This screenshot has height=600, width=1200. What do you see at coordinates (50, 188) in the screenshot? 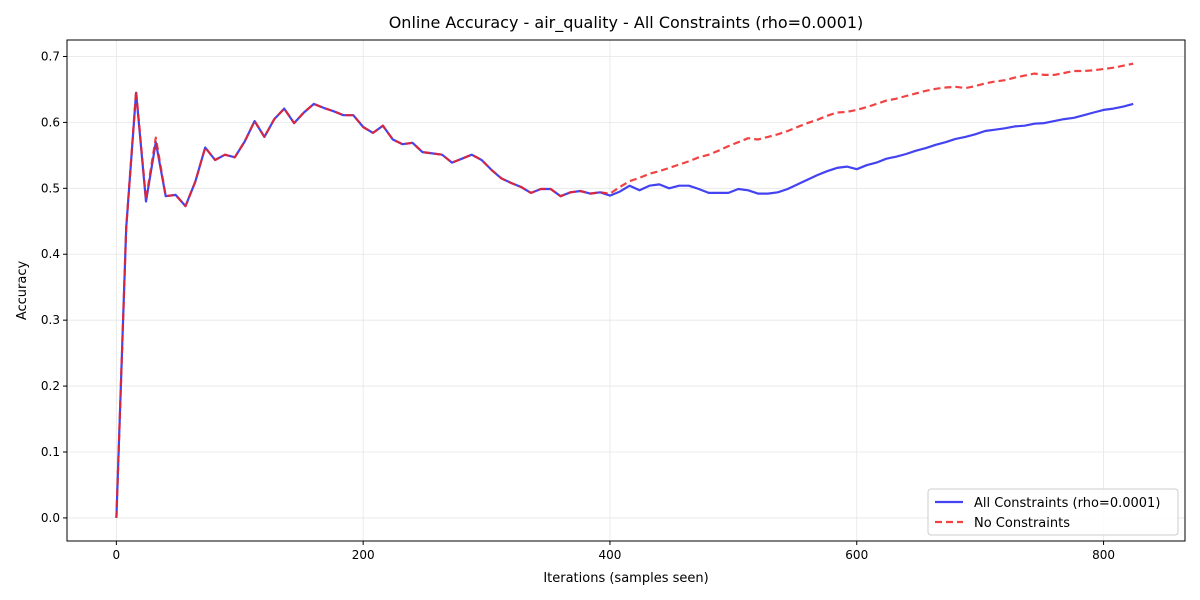
I see `y-tick-label: 0.5` at bounding box center [50, 188].